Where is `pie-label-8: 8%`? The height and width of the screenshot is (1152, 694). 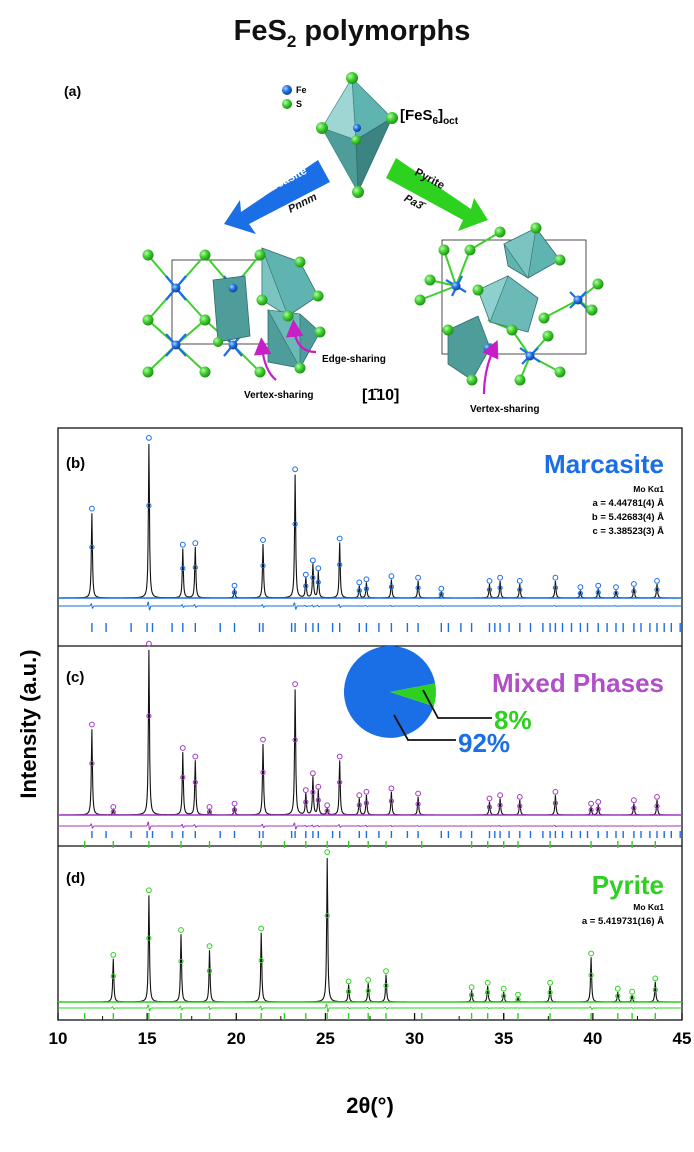
pie-label-8: 8% is located at coordinates (513, 720).